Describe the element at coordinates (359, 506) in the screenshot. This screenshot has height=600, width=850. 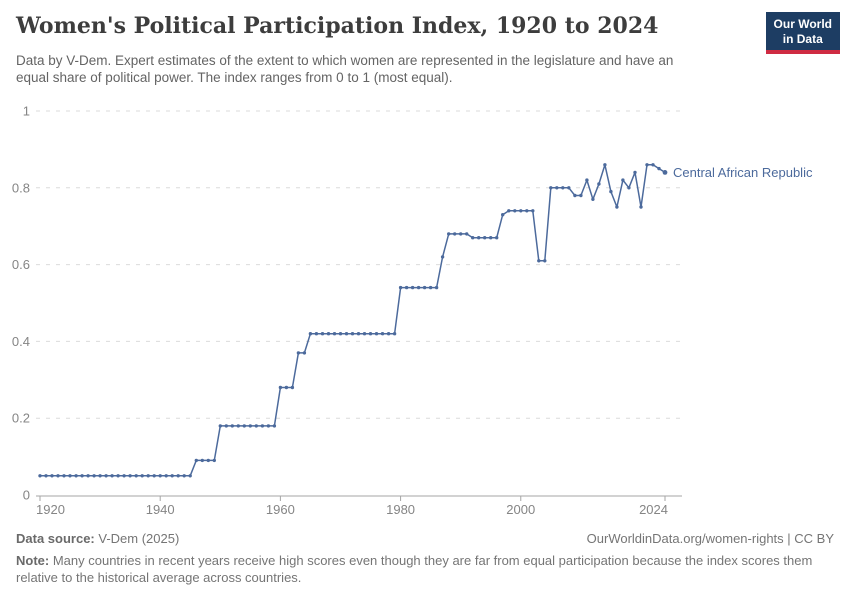
I see `x-axis: 1920 1940 1960 1980 2000 2024` at that location.